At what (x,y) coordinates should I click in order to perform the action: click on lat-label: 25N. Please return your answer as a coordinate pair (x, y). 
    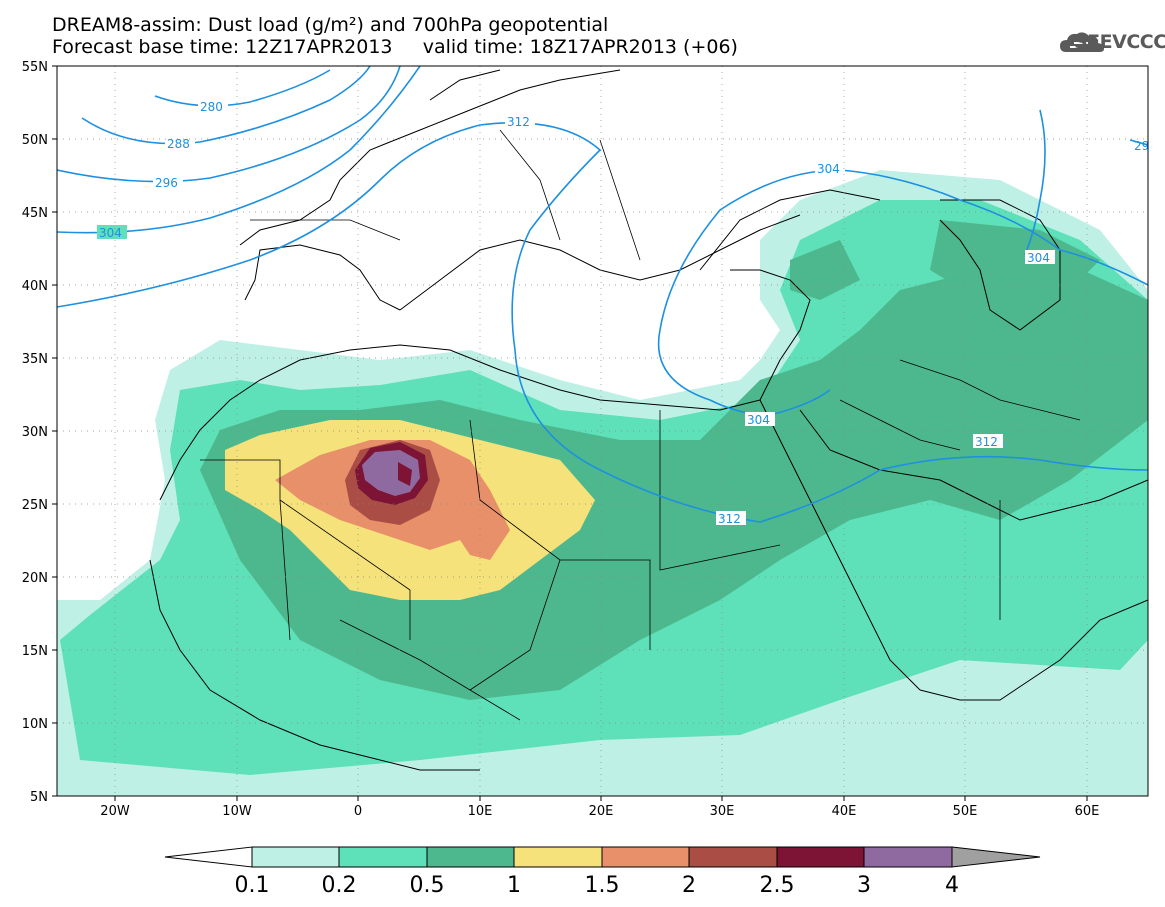
    Looking at the image, I should click on (35, 505).